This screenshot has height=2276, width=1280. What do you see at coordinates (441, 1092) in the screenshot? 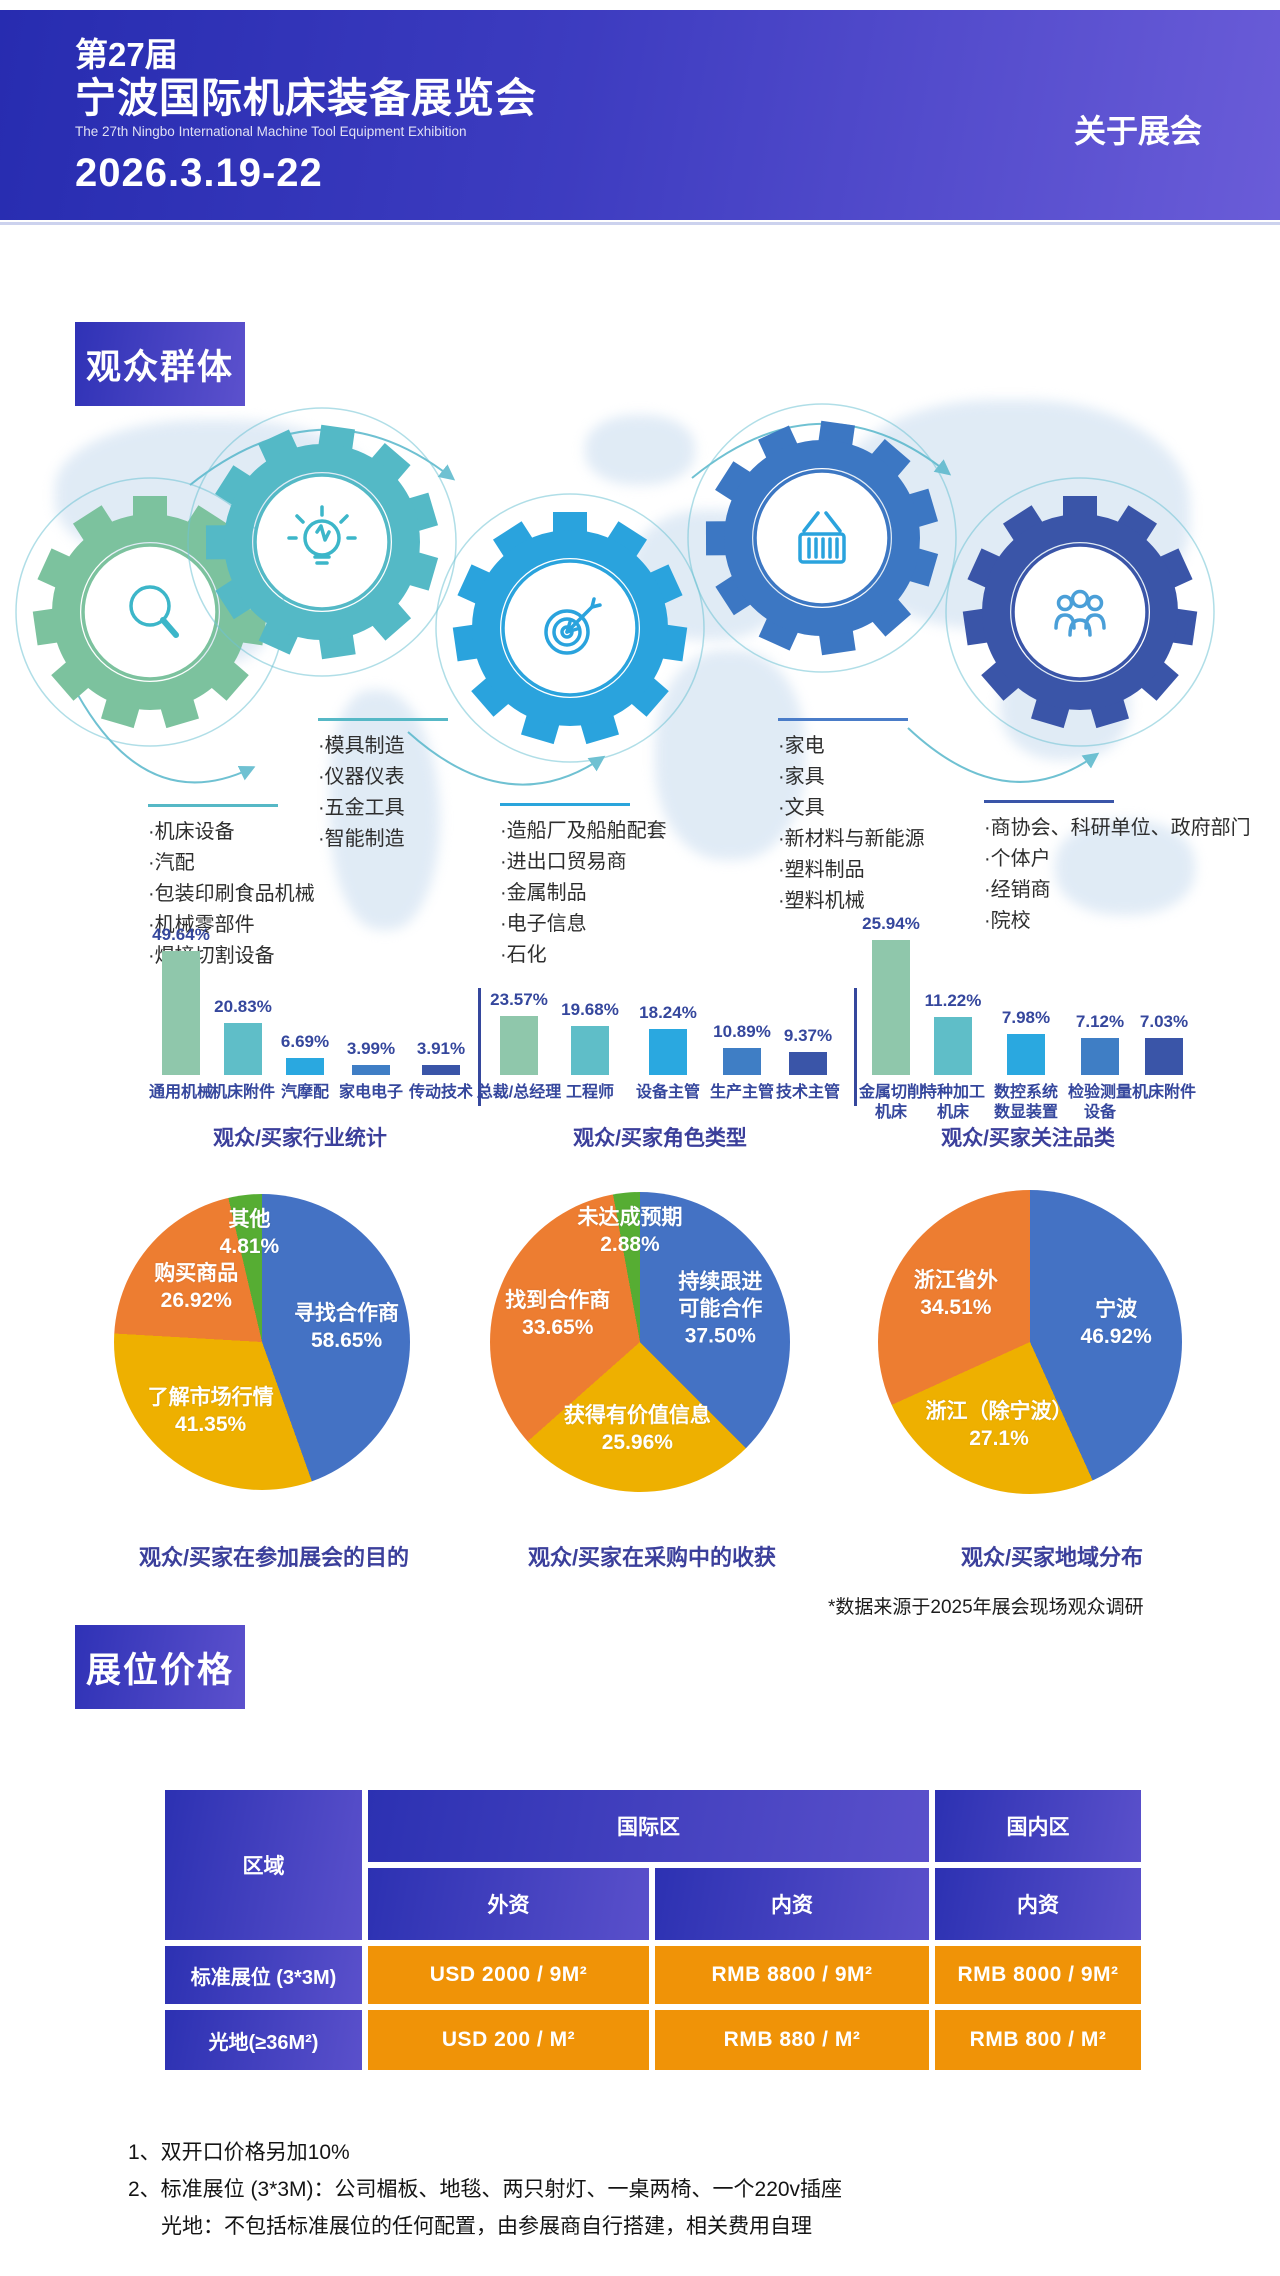
I see `bar-category-label: 传动技术` at bounding box center [441, 1092].